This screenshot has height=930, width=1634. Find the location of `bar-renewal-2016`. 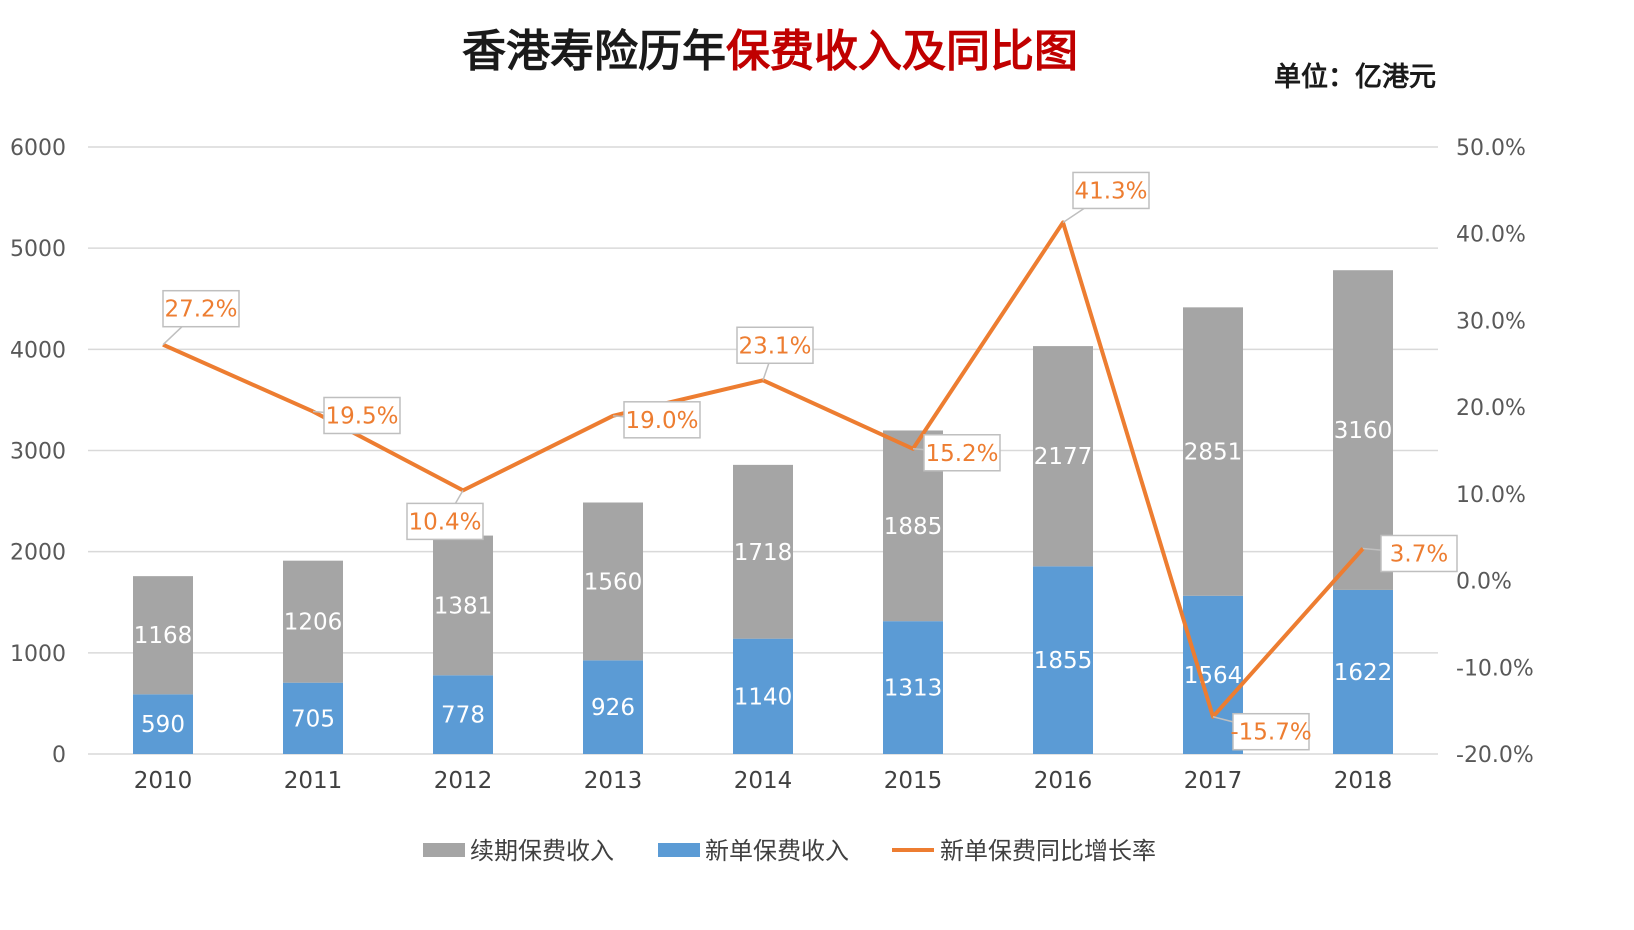

bar-renewal-2016 is located at coordinates (1063, 456).